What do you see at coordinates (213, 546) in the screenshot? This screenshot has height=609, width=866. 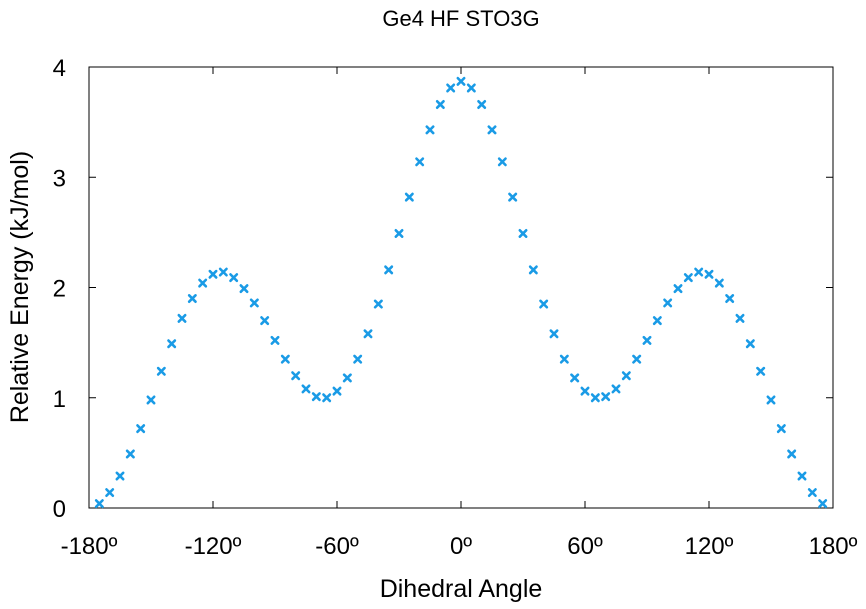 I see `x-tick-label: -120º` at bounding box center [213, 546].